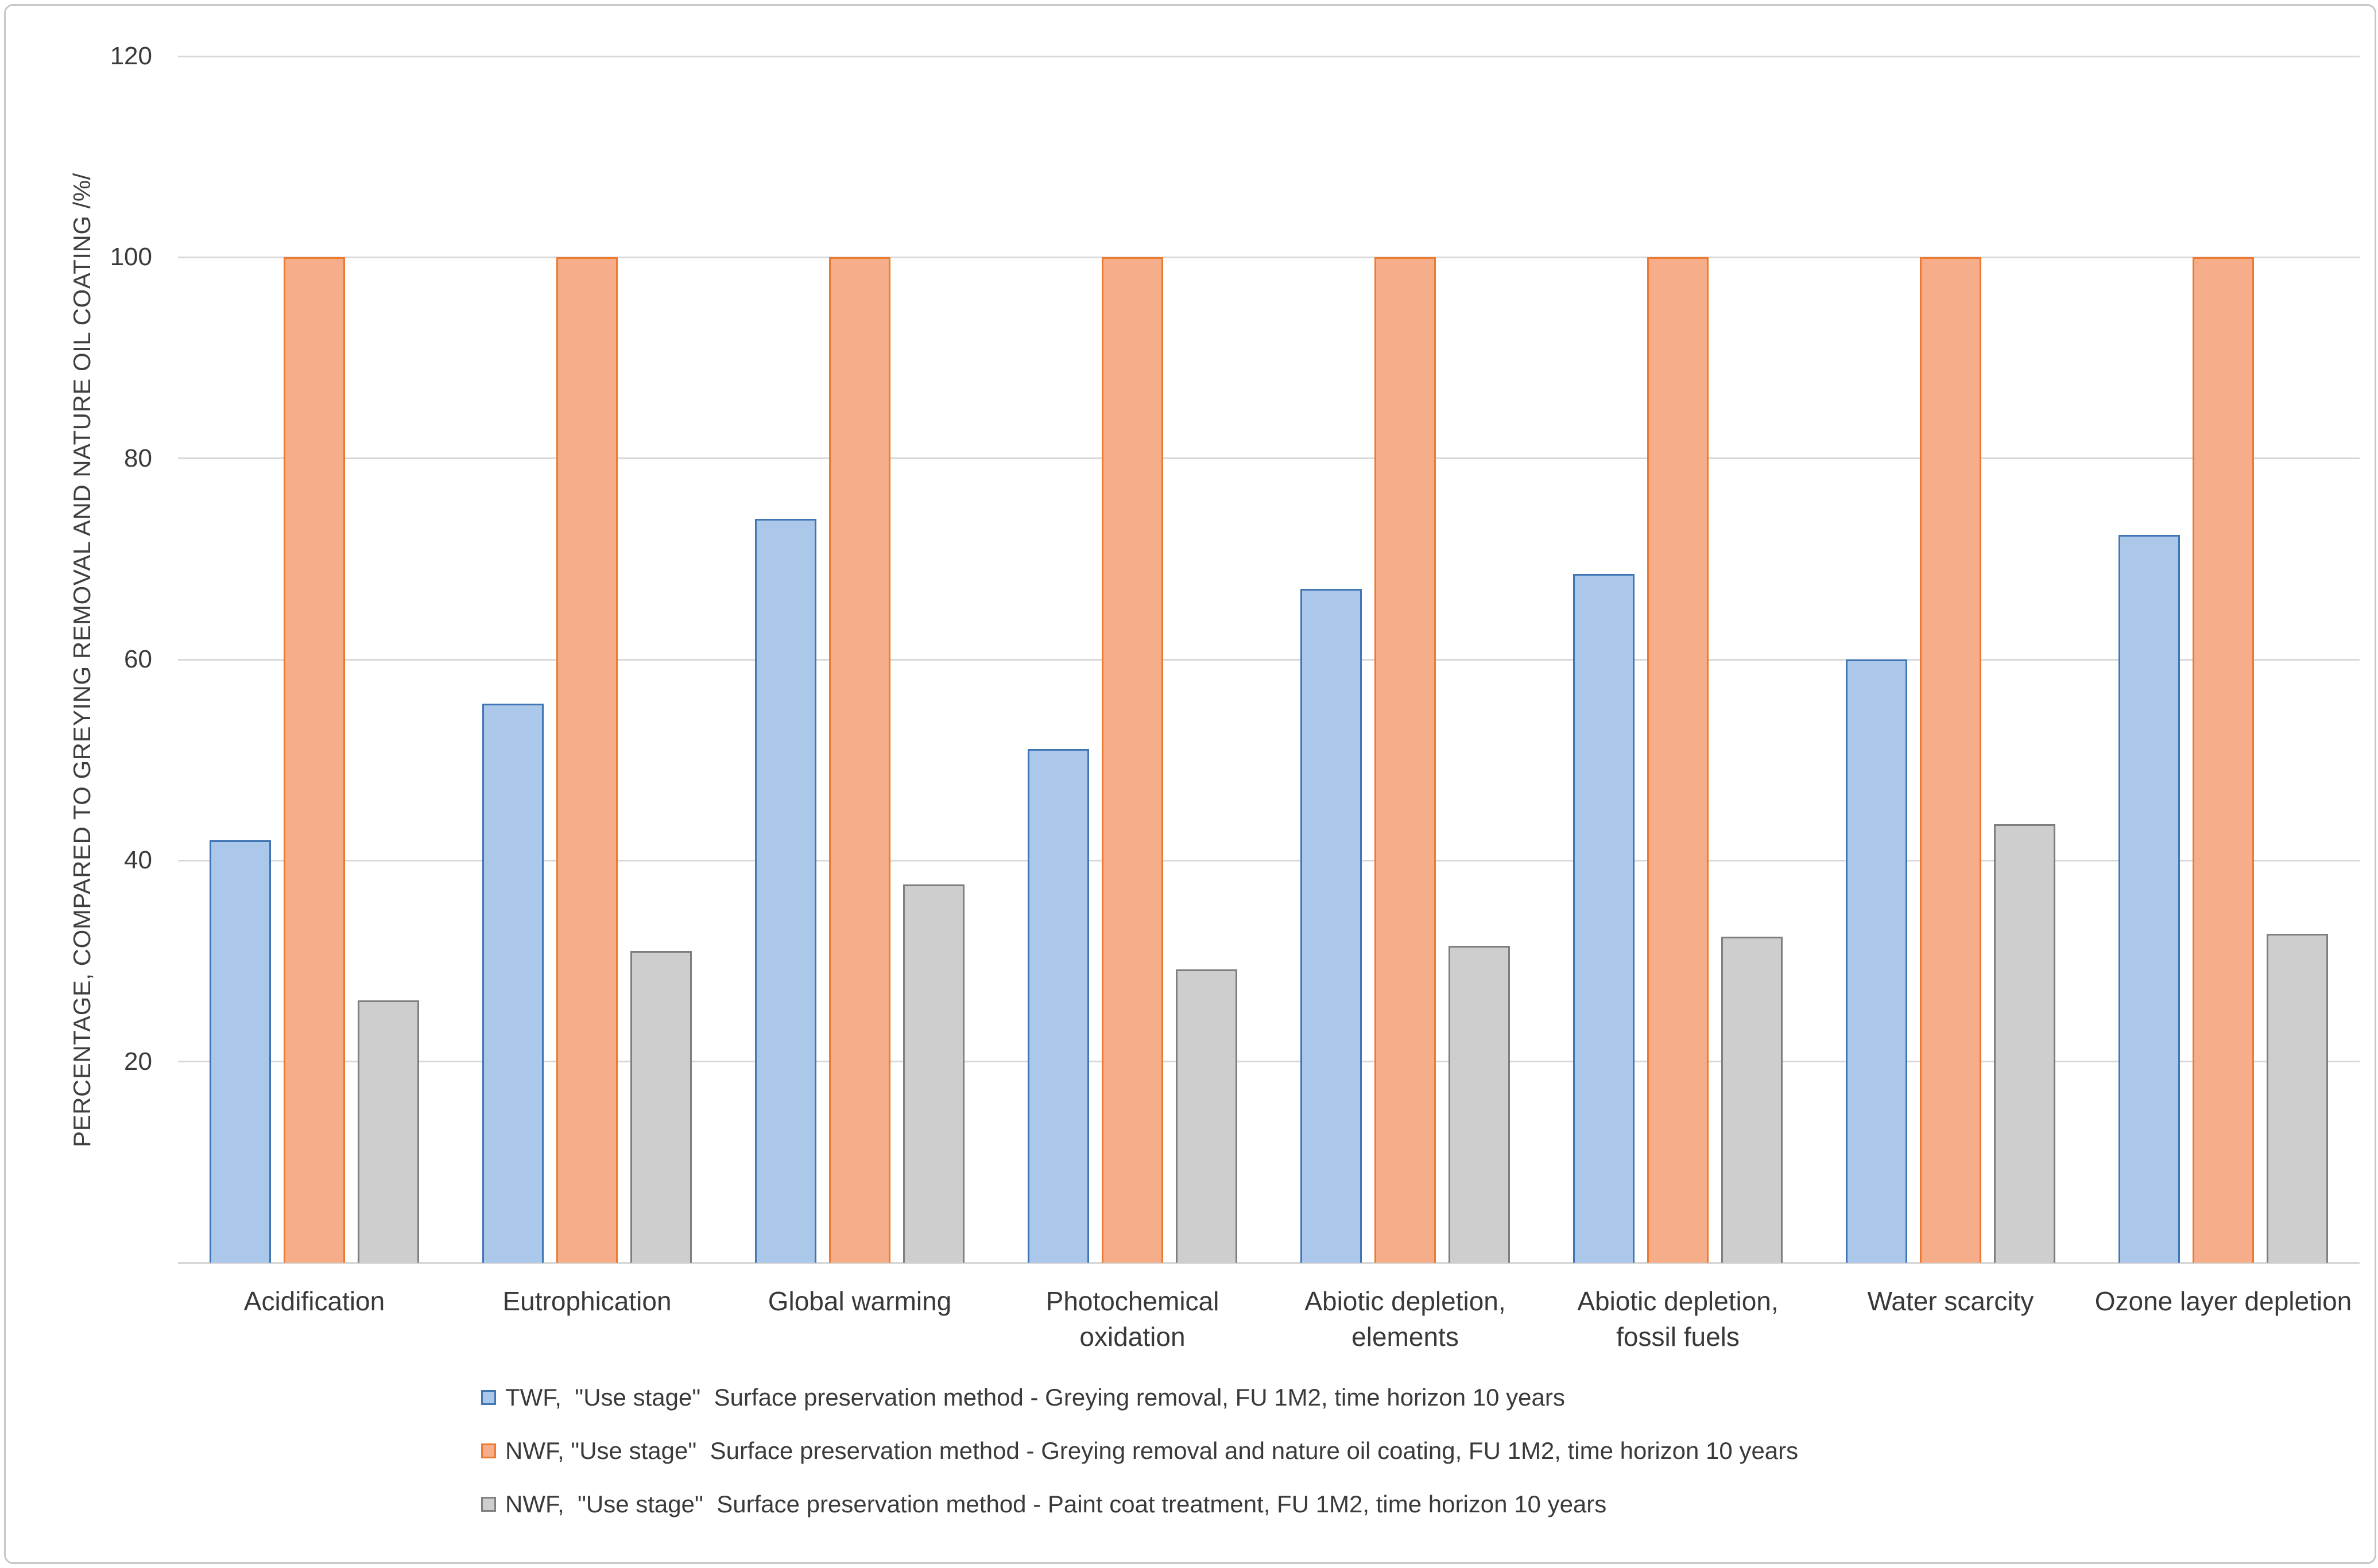  What do you see at coordinates (1678, 1319) in the screenshot?
I see `x-axis-label-6: Abiotic depletion, fossil fuels` at bounding box center [1678, 1319].